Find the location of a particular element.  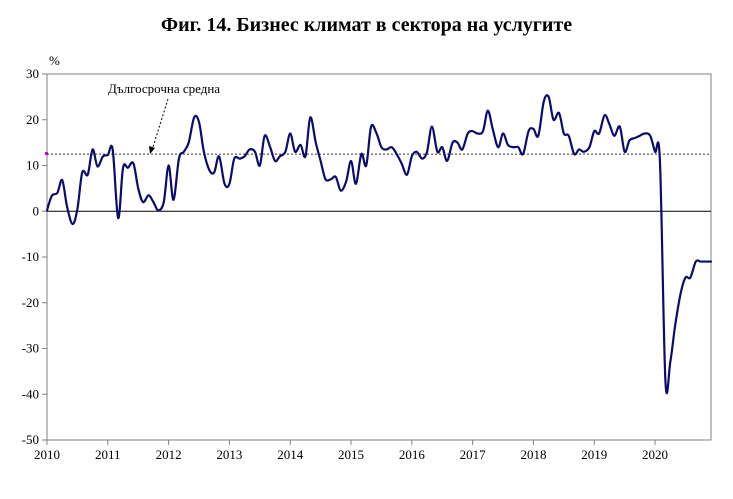

x-tick-label: 2020 is located at coordinates (655, 454).